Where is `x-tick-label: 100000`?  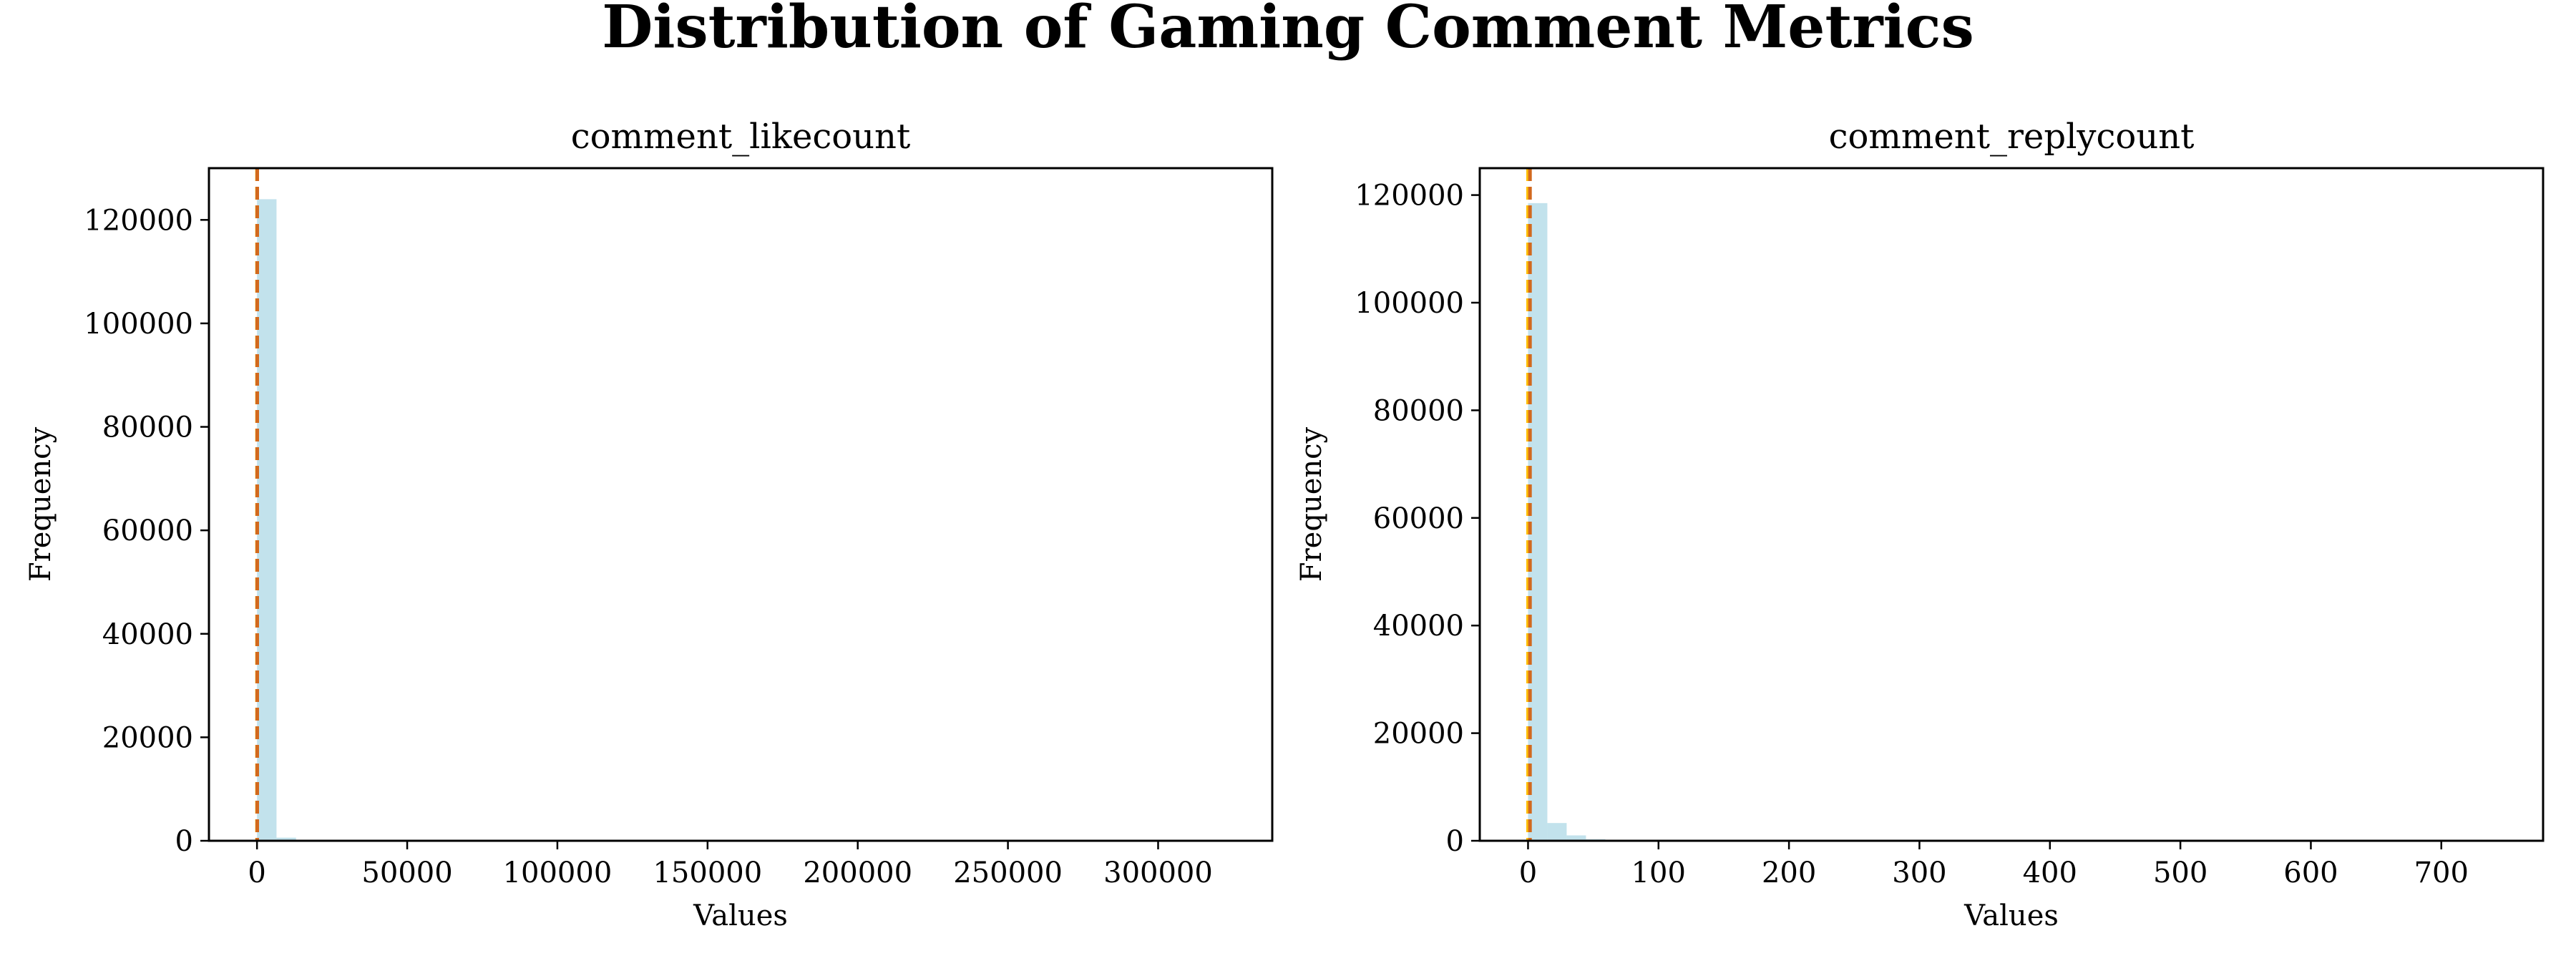
x-tick-label: 100000 is located at coordinates (558, 873).